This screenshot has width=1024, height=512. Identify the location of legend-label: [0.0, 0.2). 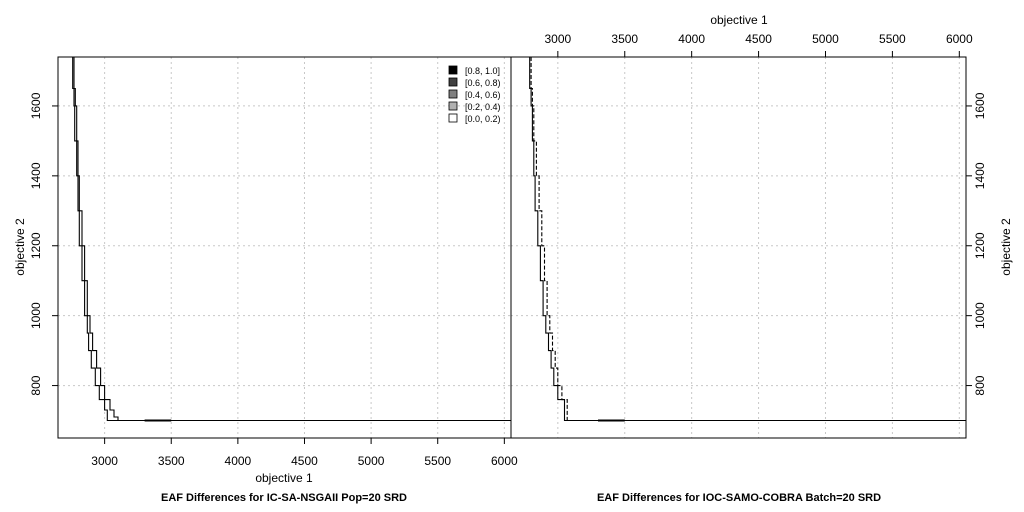
(483, 119).